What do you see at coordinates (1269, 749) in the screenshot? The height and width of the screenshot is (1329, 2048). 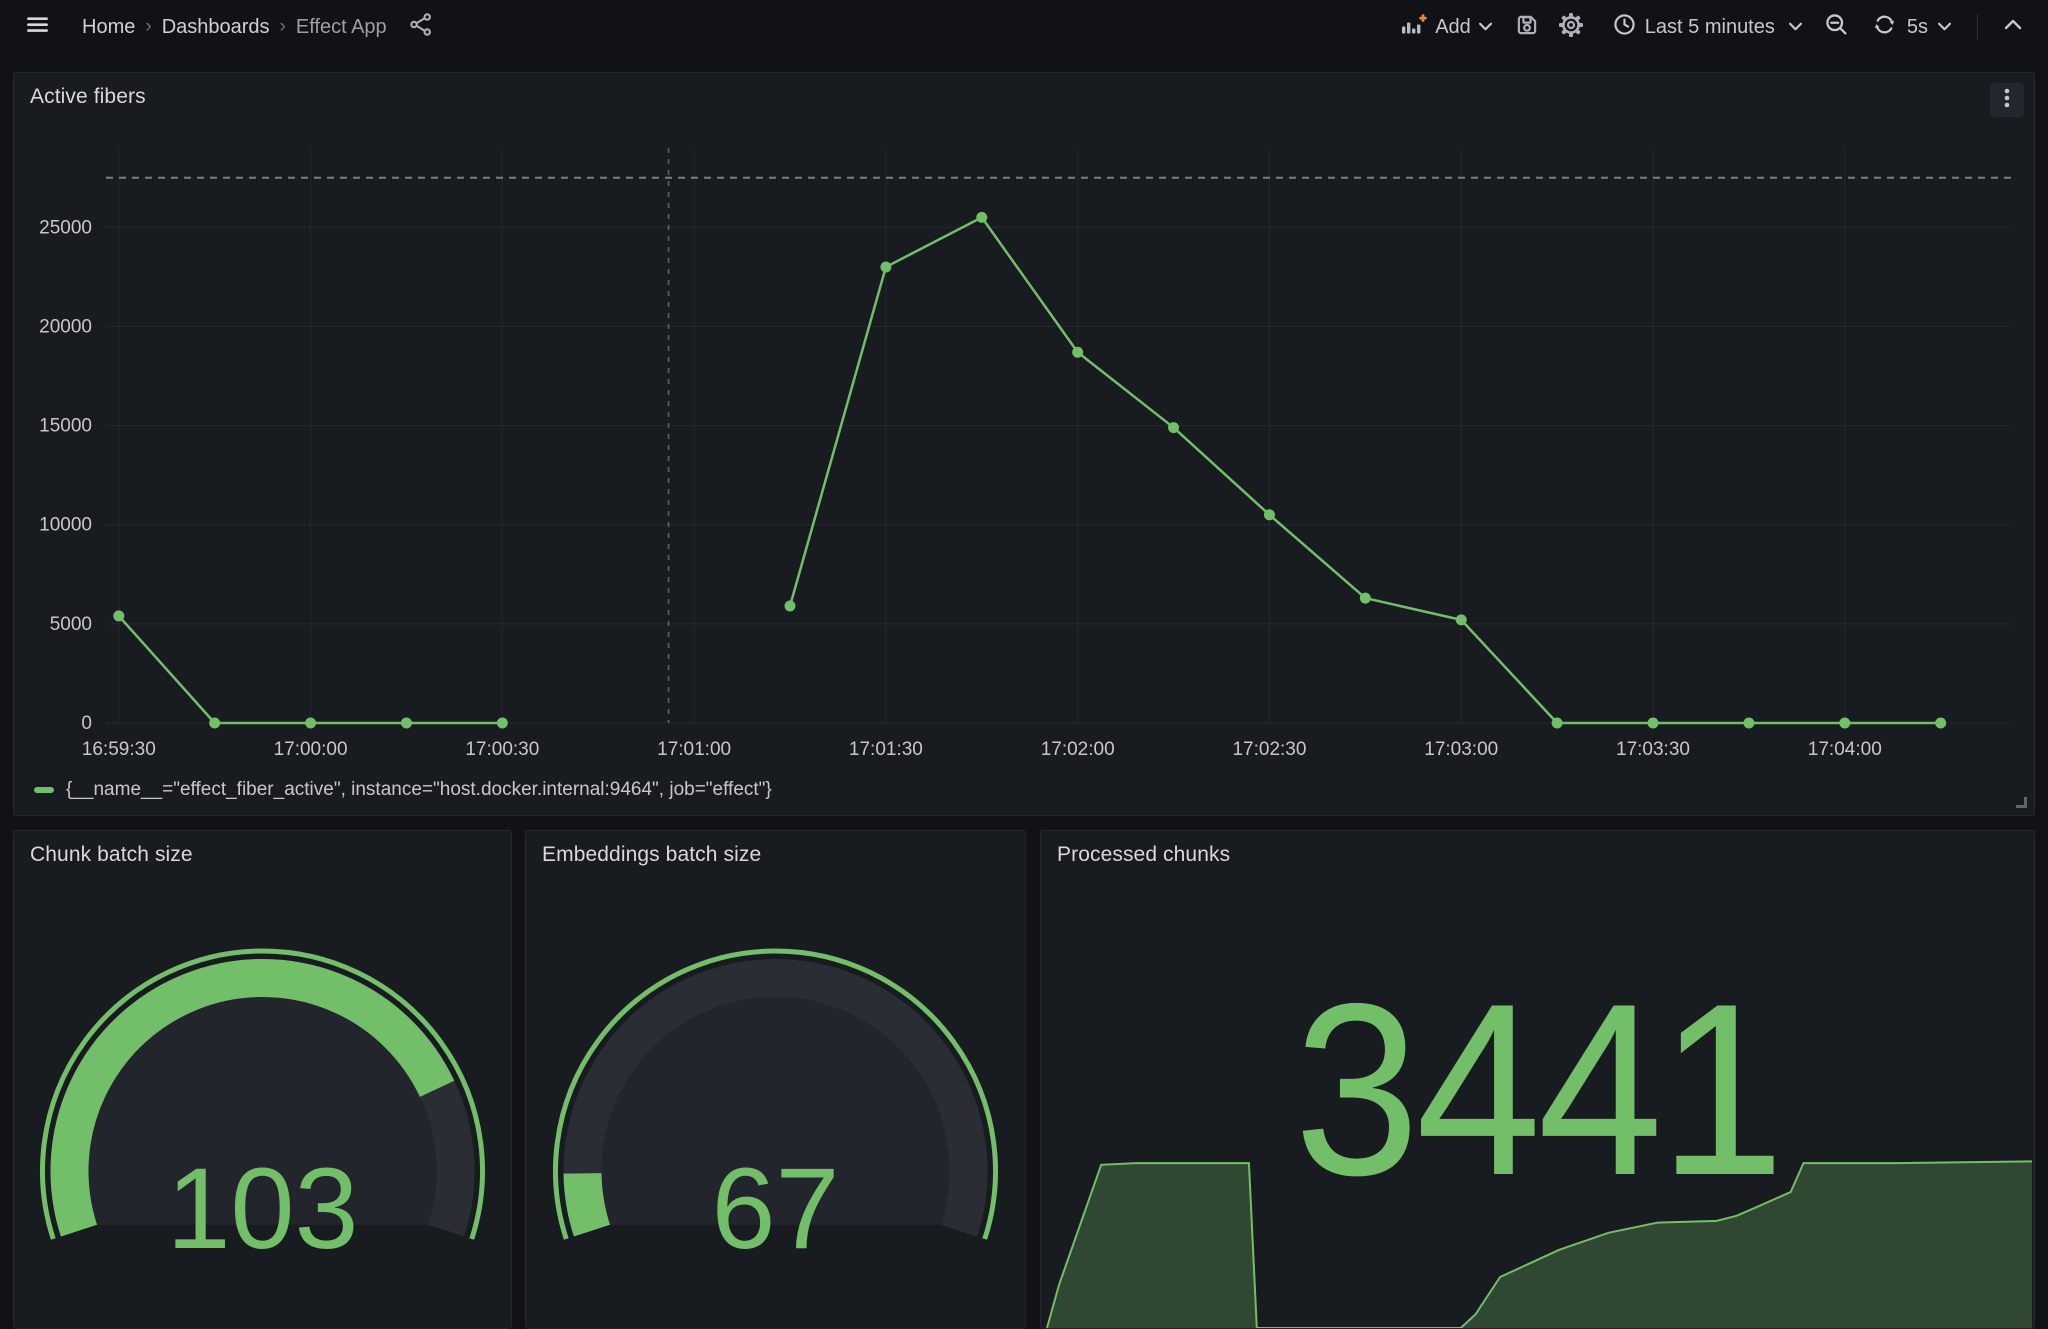 I see `svg-text: 17:02:30` at bounding box center [1269, 749].